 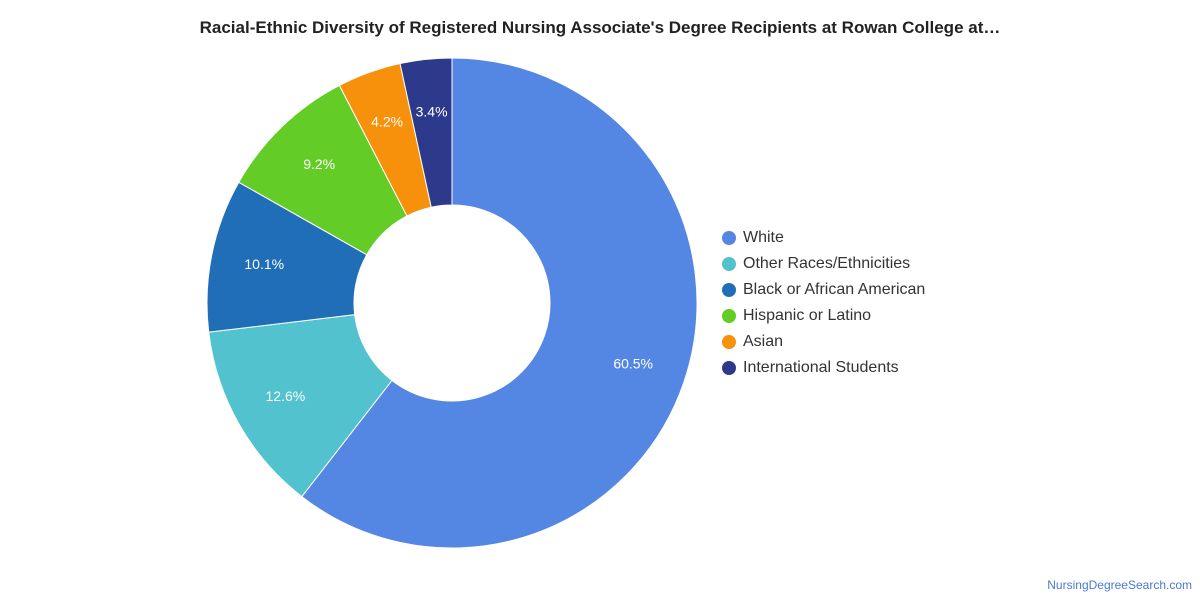 What do you see at coordinates (763, 237) in the screenshot?
I see `legend-label-white: White` at bounding box center [763, 237].